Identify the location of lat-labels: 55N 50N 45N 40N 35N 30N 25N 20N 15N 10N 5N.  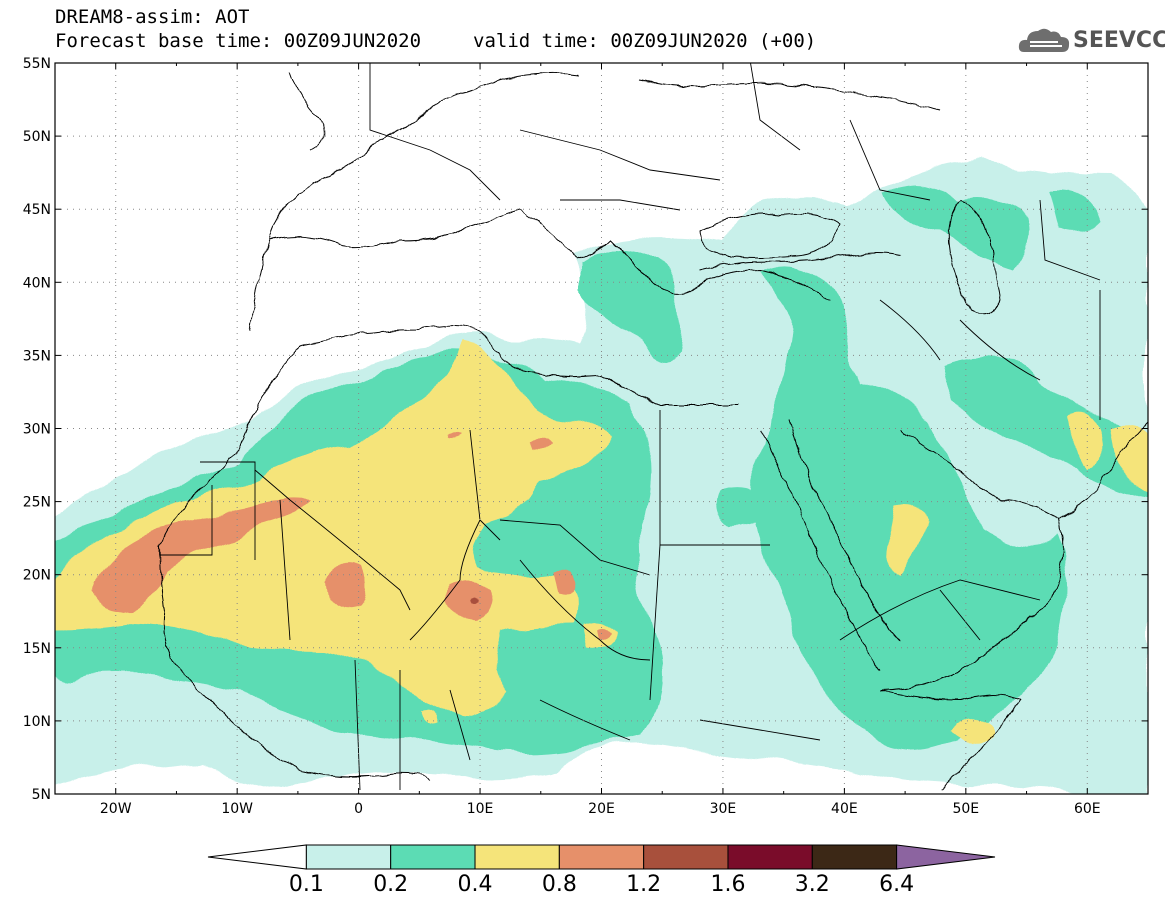
(37, 429).